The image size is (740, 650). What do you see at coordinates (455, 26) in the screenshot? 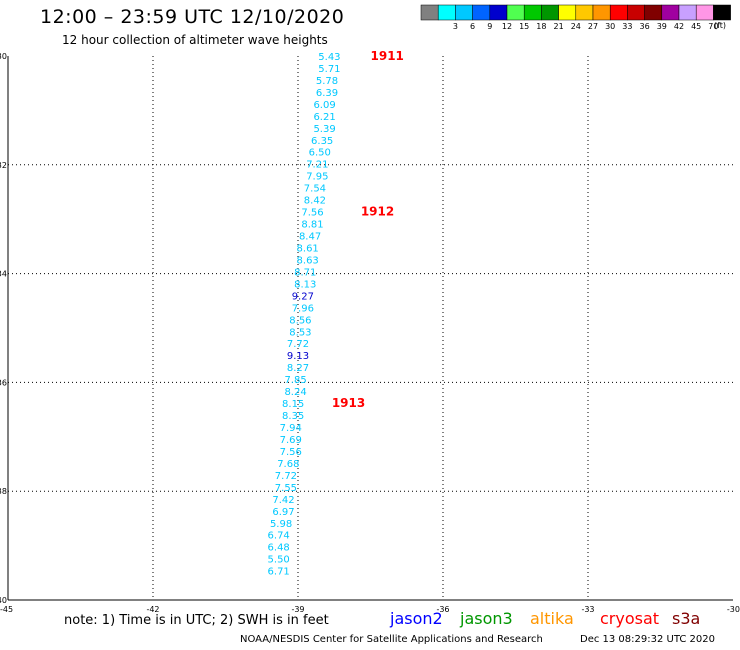
I see `colorbar-tick-label: 3` at bounding box center [455, 26].